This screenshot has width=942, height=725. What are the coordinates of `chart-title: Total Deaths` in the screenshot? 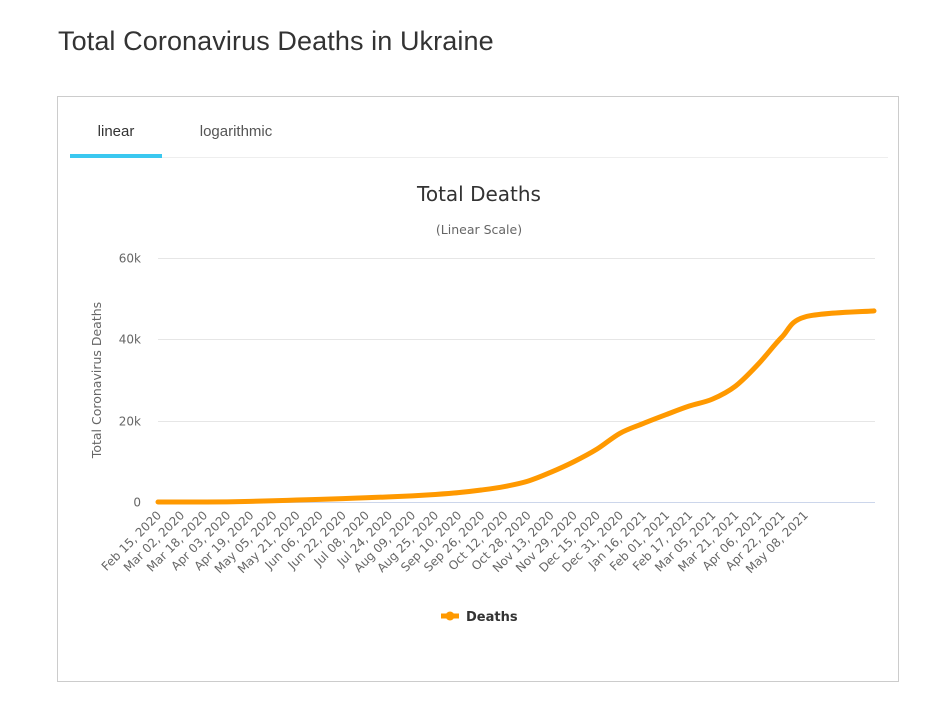 It's located at (478, 194).